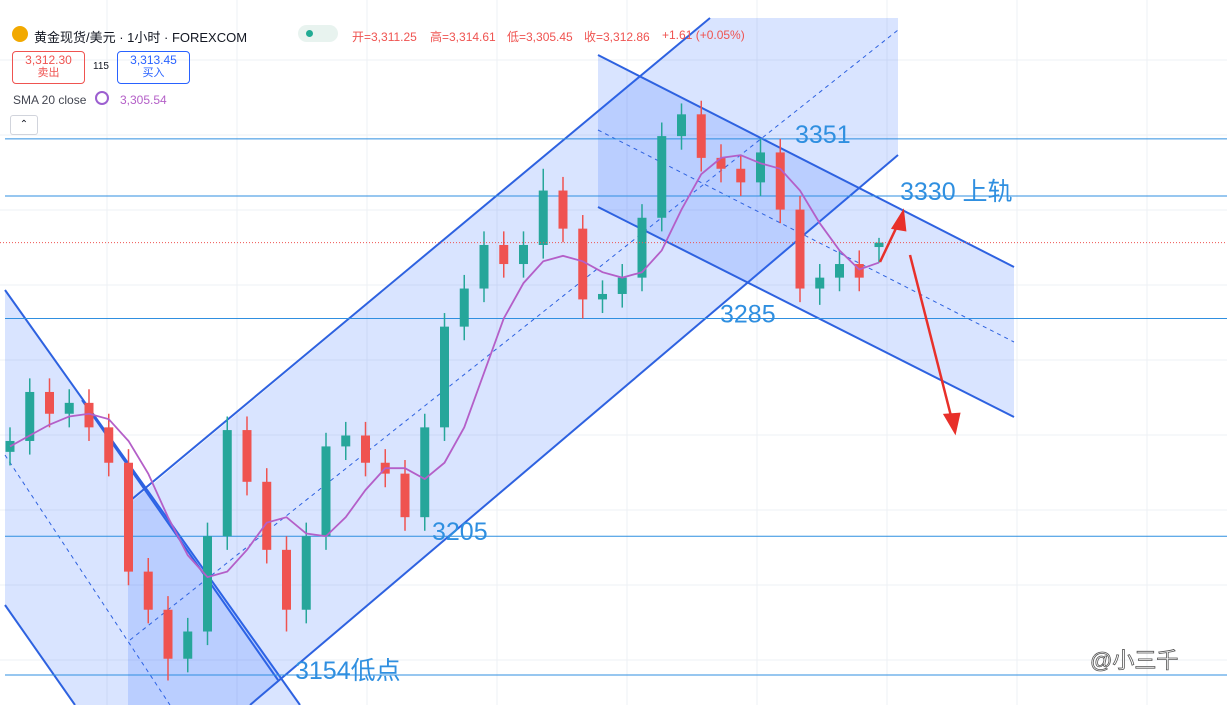  I want to click on level-label: 3285, so click(748, 314).